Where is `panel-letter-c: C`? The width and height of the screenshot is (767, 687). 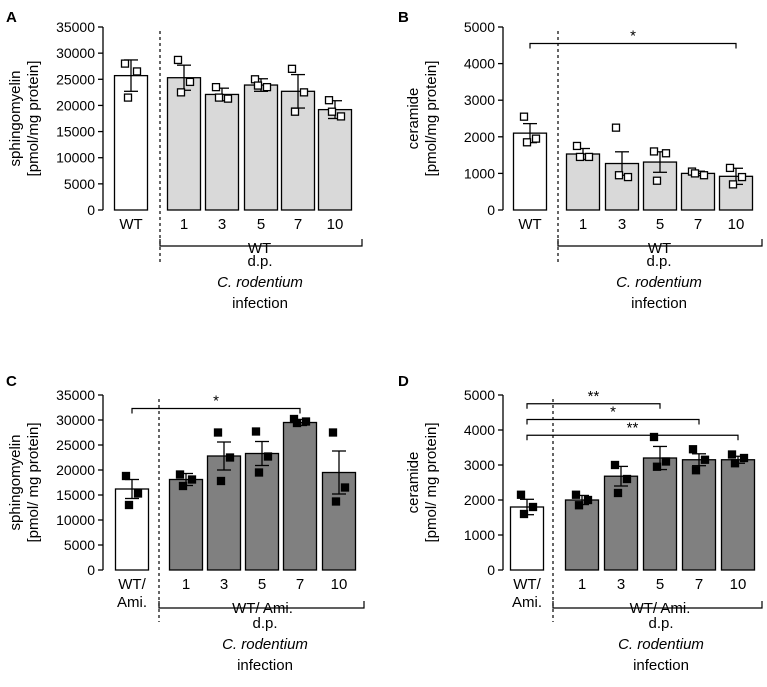 panel-letter-c: C is located at coordinates (11, 381).